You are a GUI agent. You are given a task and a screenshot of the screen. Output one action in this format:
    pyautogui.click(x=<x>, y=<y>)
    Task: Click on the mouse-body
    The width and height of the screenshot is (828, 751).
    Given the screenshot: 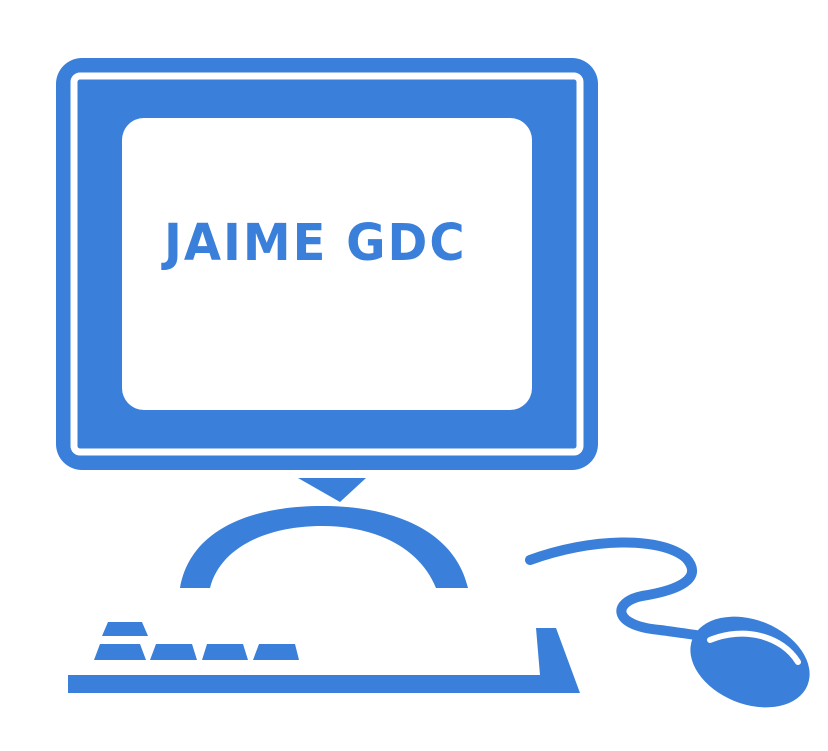 What is the action you would take?
    pyautogui.click(x=750, y=662)
    